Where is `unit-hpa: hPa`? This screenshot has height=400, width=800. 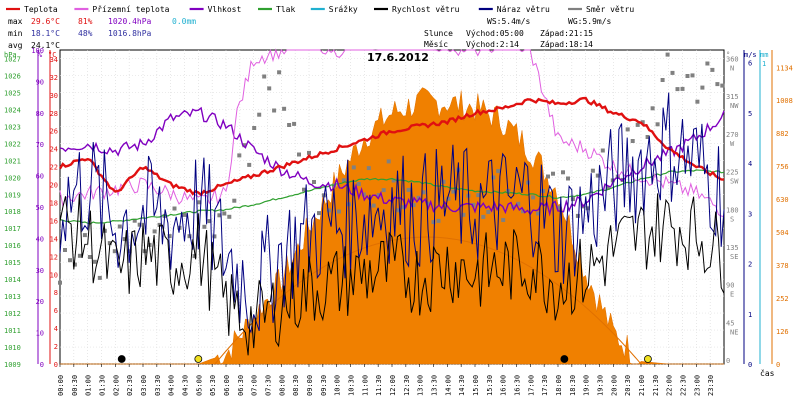 unit-hpa: hPa is located at coordinates (10, 55).